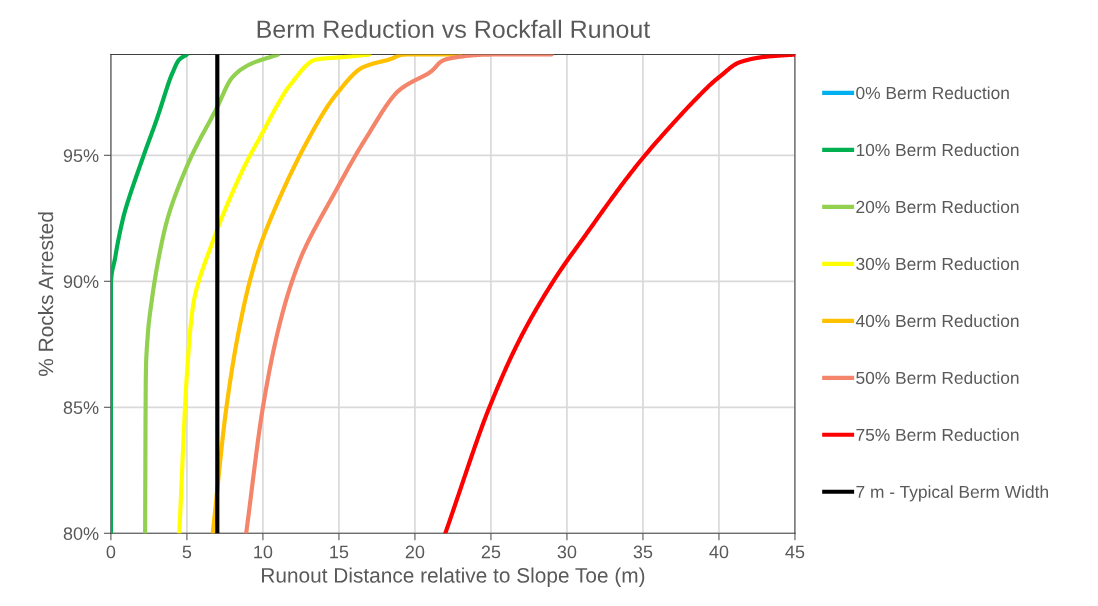  I want to click on y-tick-label: 95%, so click(81, 156).